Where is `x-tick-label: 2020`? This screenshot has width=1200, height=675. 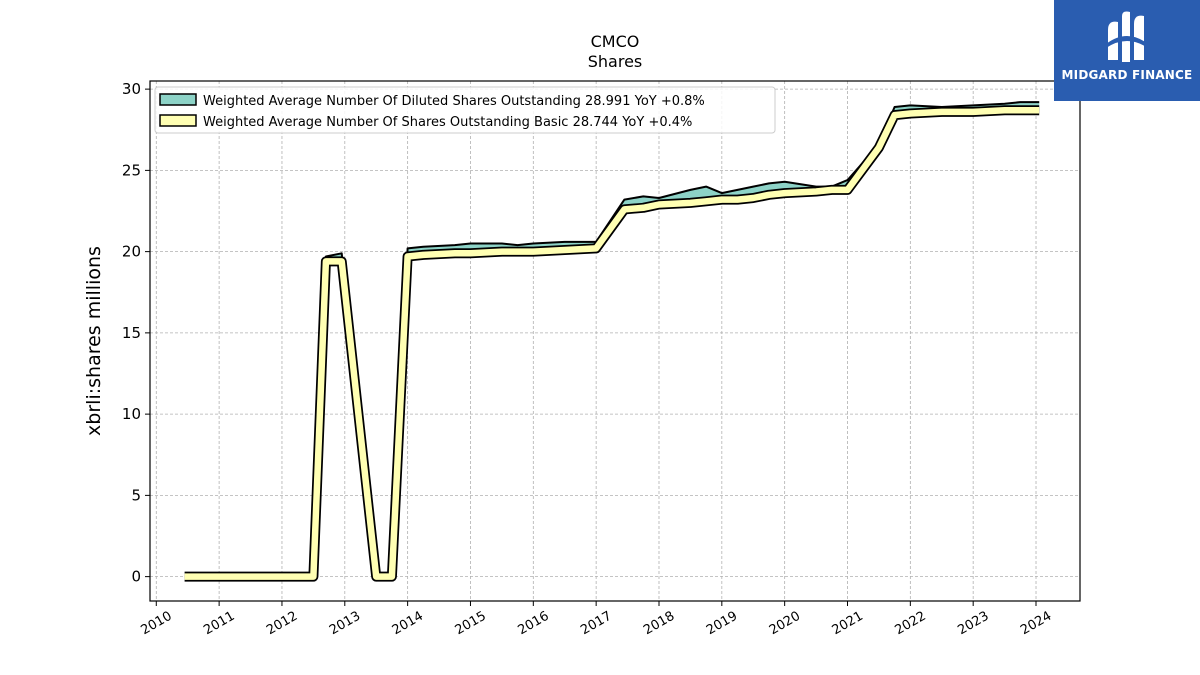 x-tick-label: 2020 is located at coordinates (785, 624).